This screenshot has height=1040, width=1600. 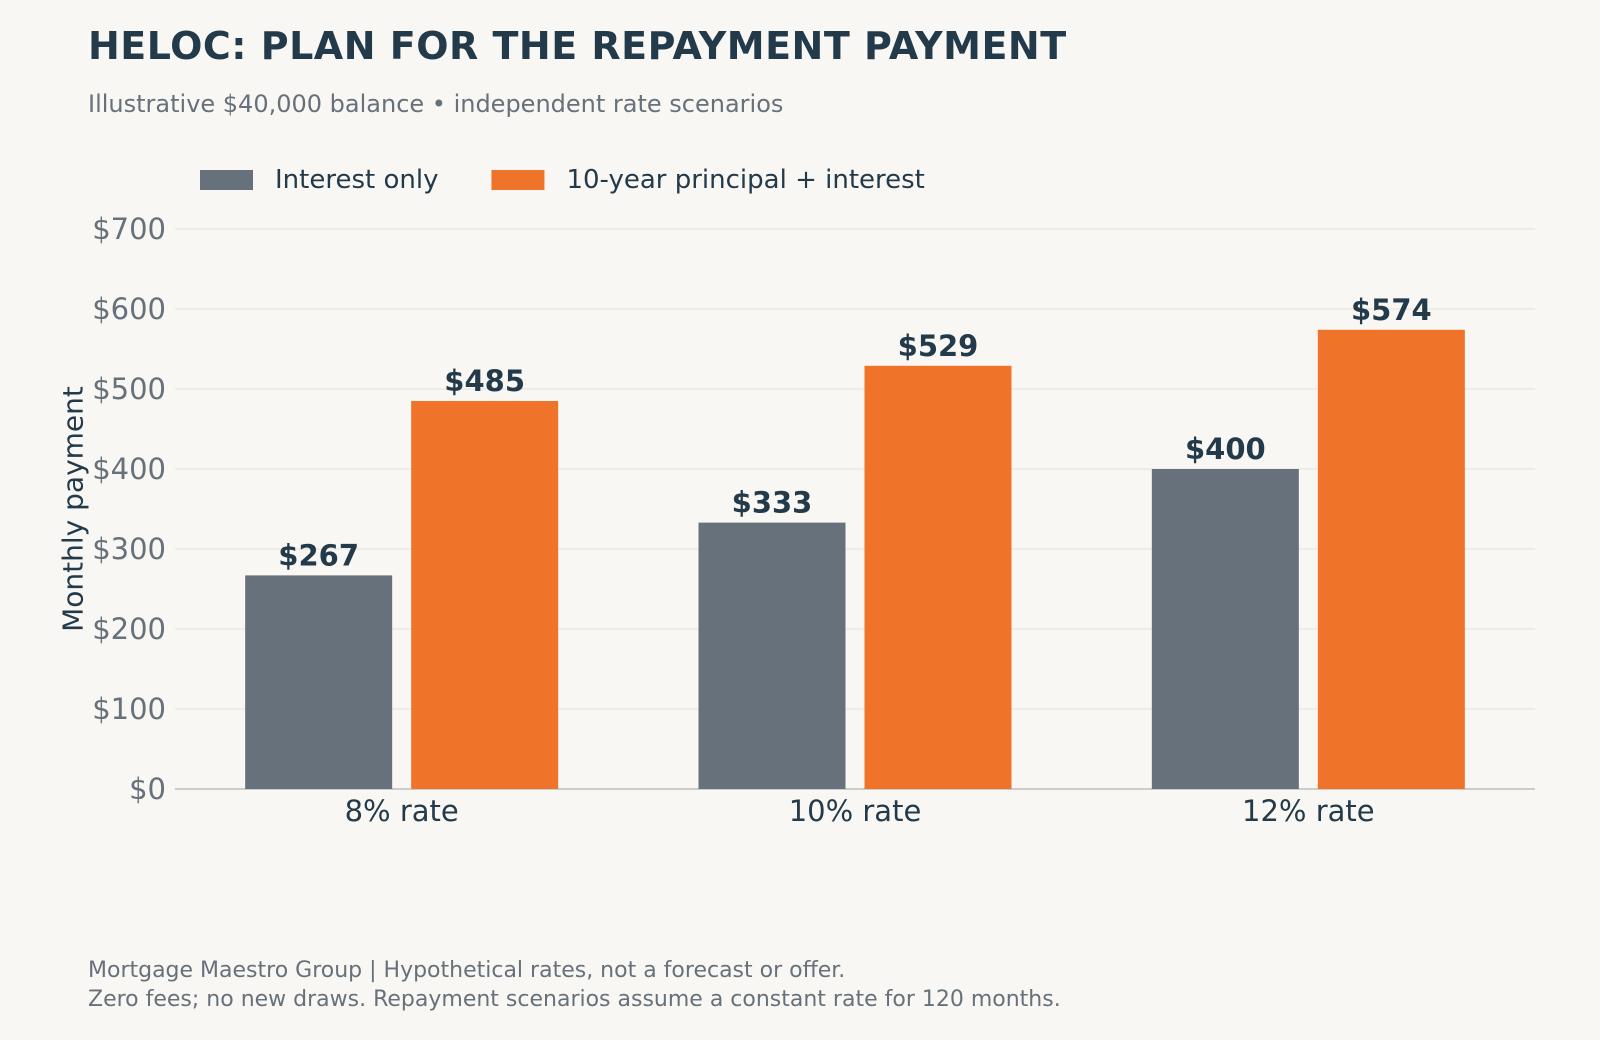 I want to click on data-label: $529, so click(x=938, y=346).